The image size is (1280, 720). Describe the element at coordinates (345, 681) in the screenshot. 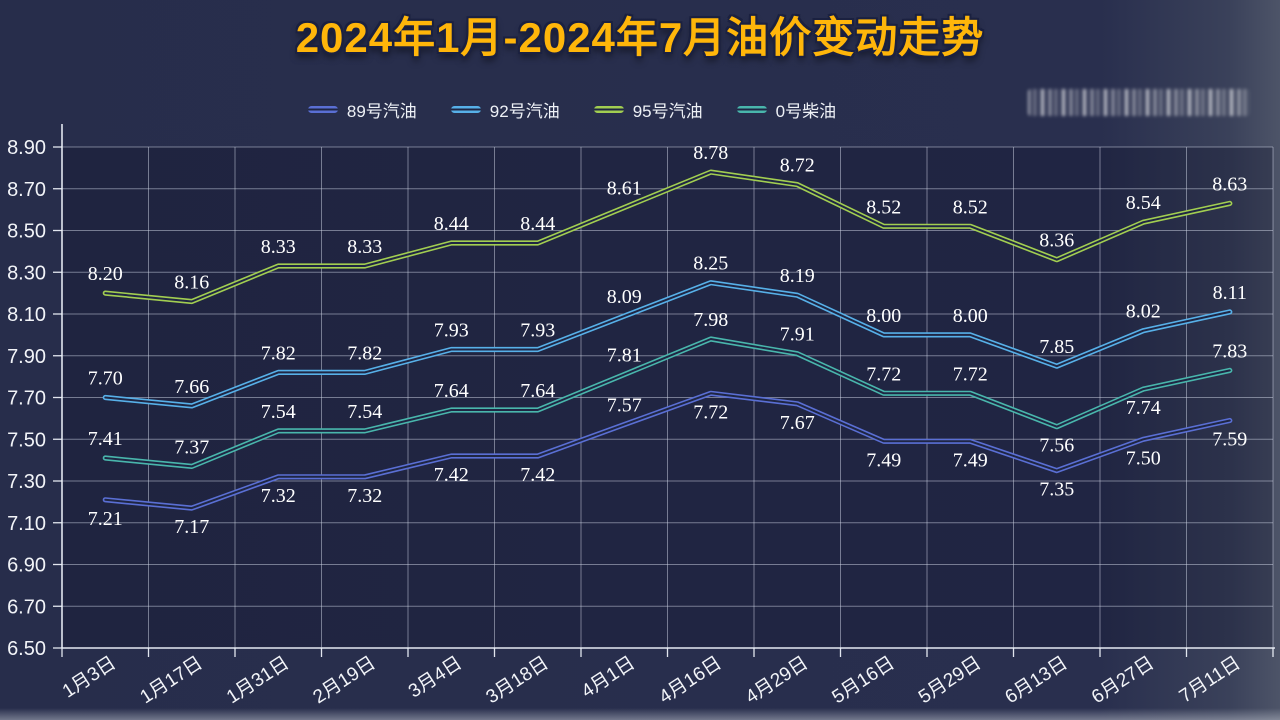

I see `x-tick-label: 2月19日` at that location.